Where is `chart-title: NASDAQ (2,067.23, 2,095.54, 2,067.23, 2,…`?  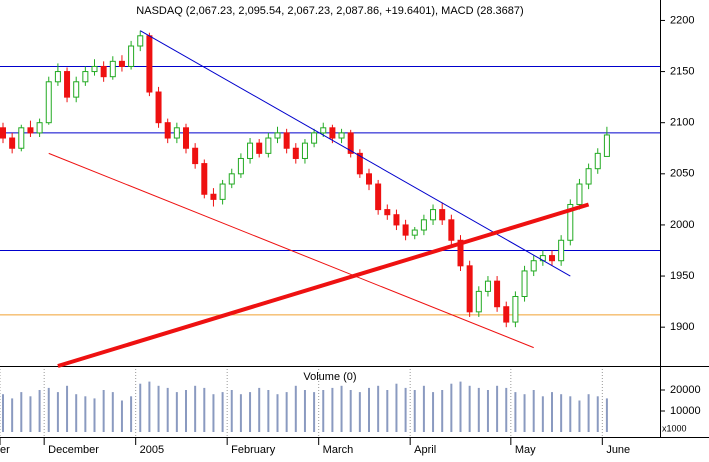 chart-title: NASDAQ (2,067.23, 2,095.54, 2,067.23, 2,… is located at coordinates (329, 11).